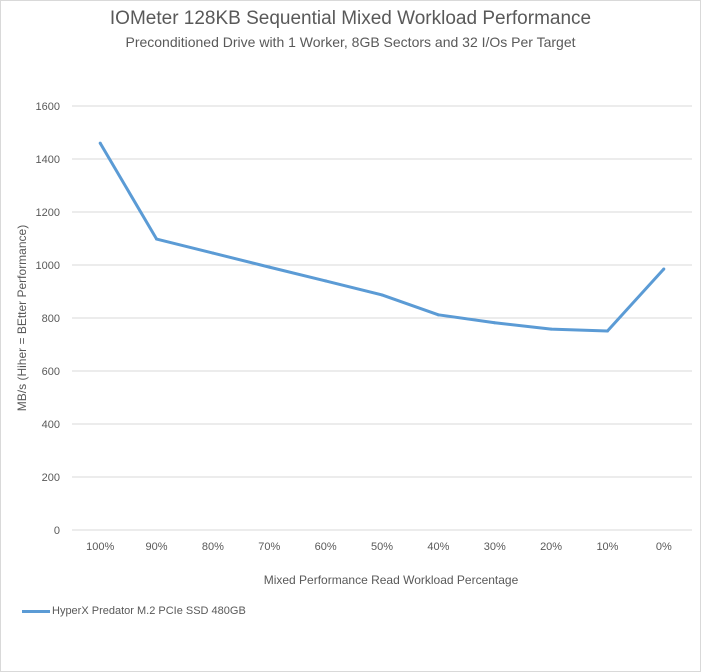 The image size is (701, 672). Describe the element at coordinates (48, 160) in the screenshot. I see `y-tick-label: 1400` at that location.